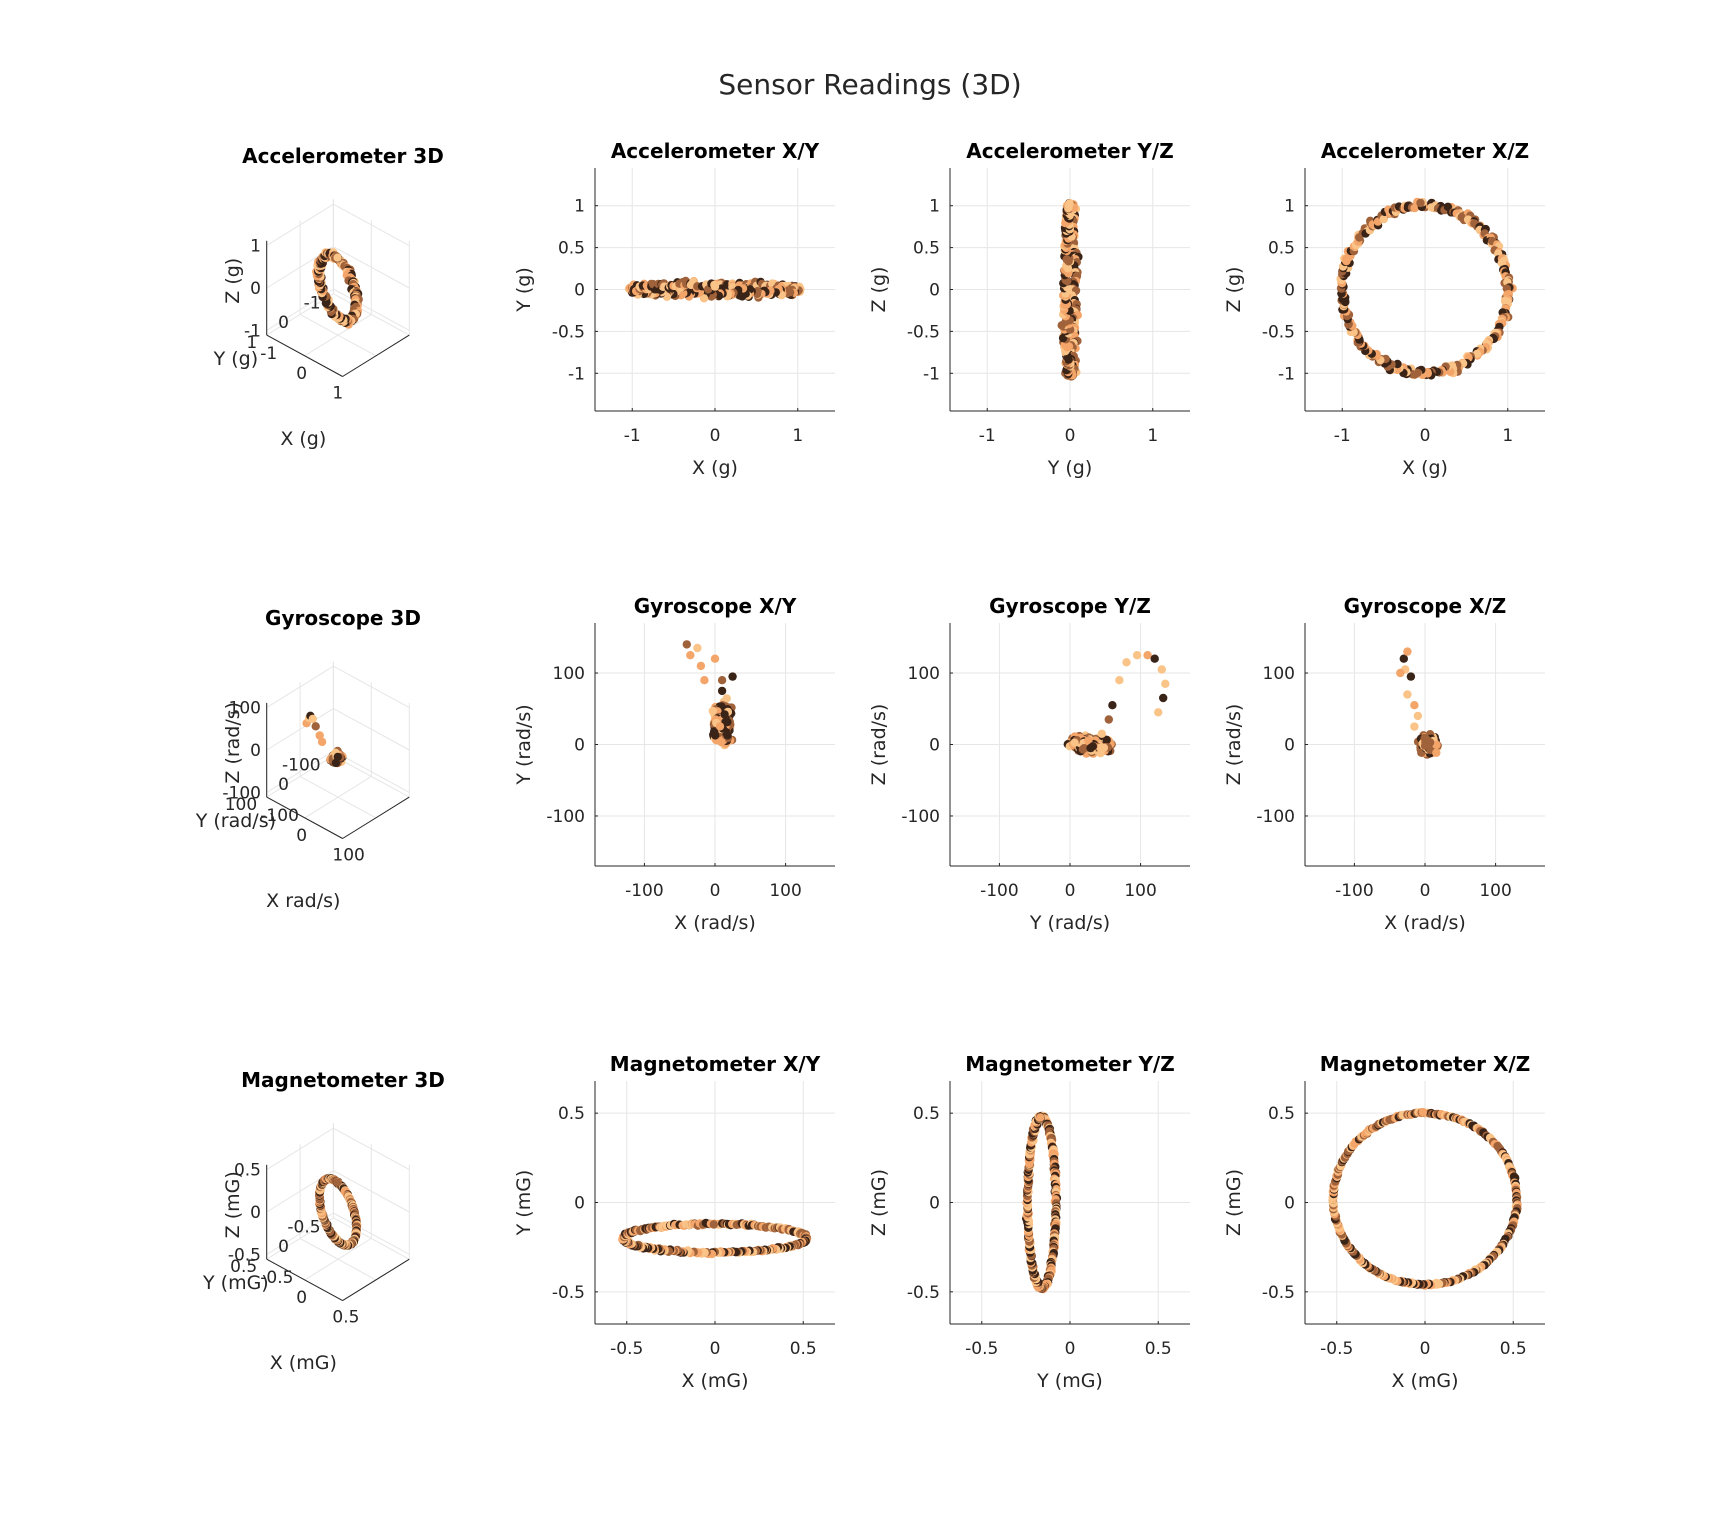 This screenshot has height=1532, width=1721. I want to click on y-tick-label: 1, so click(251, 343).